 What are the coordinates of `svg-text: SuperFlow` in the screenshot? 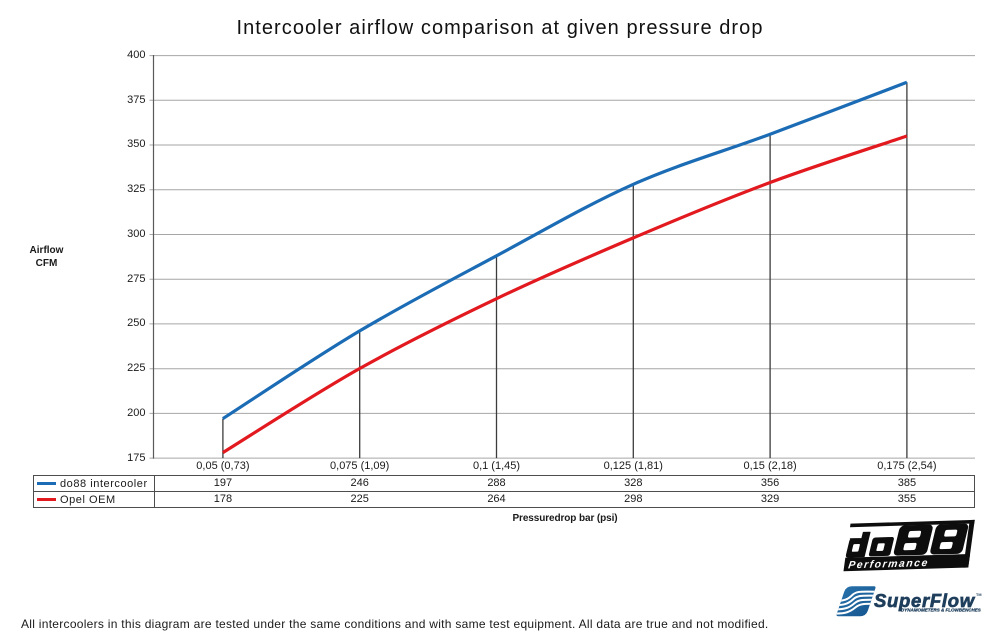 It's located at (925, 600).